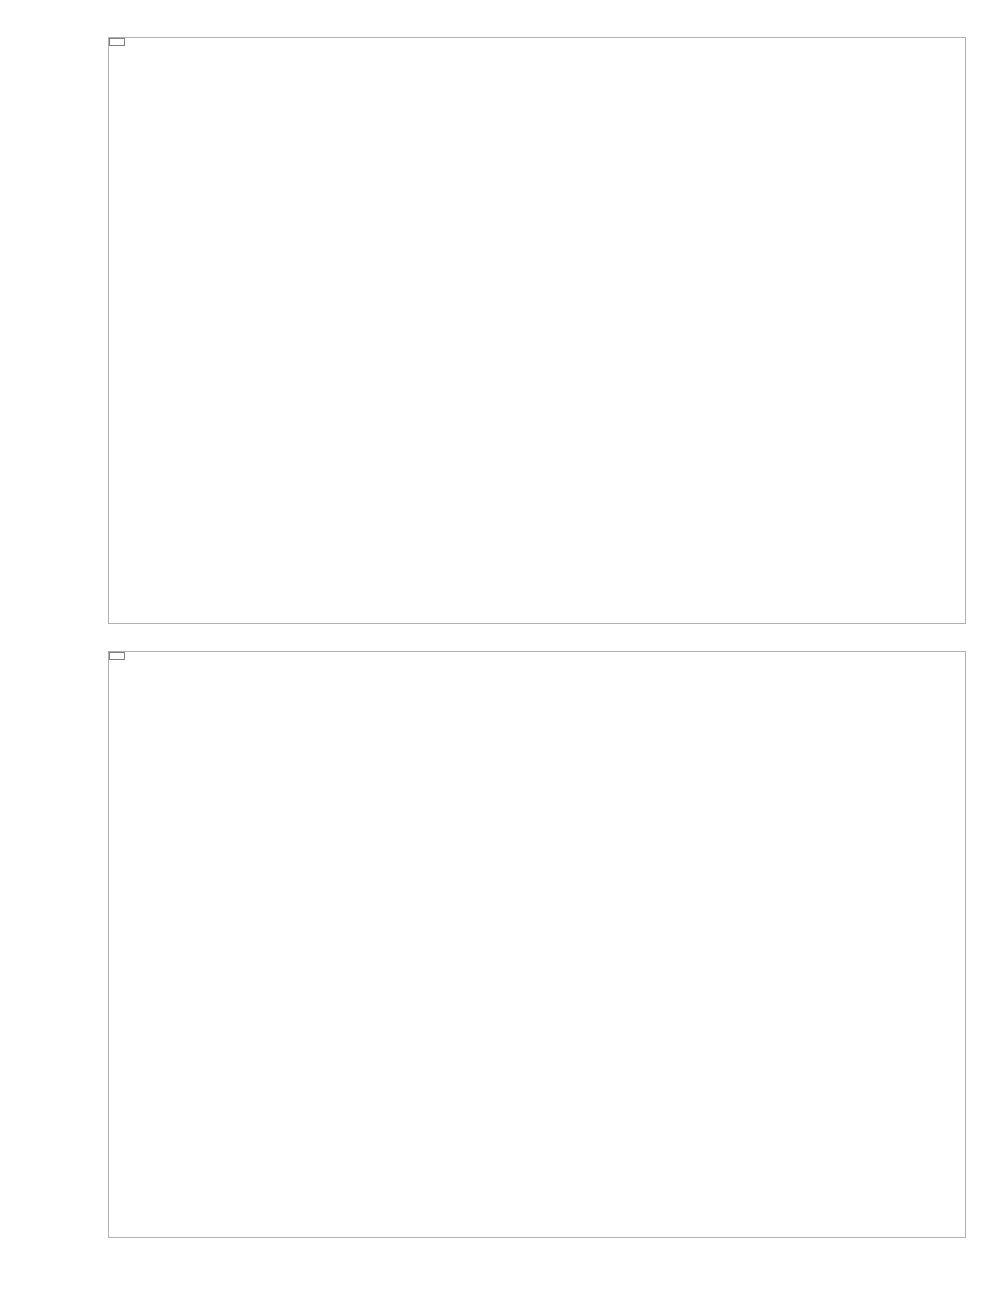 The height and width of the screenshot is (1300, 1000). What do you see at coordinates (117, 42) in the screenshot?
I see `legend-moment-rate` at bounding box center [117, 42].